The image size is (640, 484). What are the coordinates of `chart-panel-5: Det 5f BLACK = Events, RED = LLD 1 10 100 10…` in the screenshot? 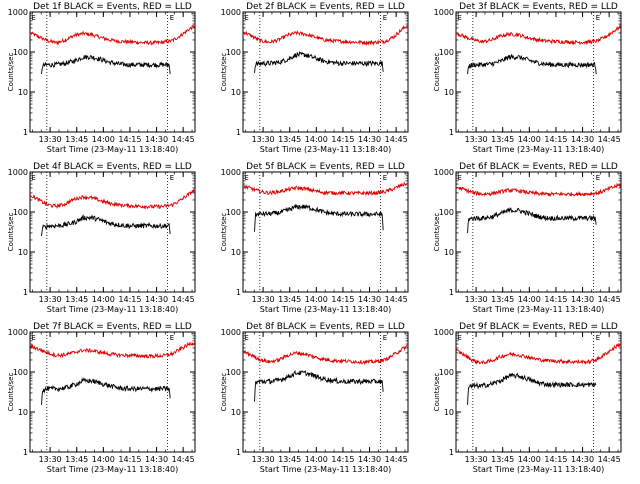 It's located at (314, 238).